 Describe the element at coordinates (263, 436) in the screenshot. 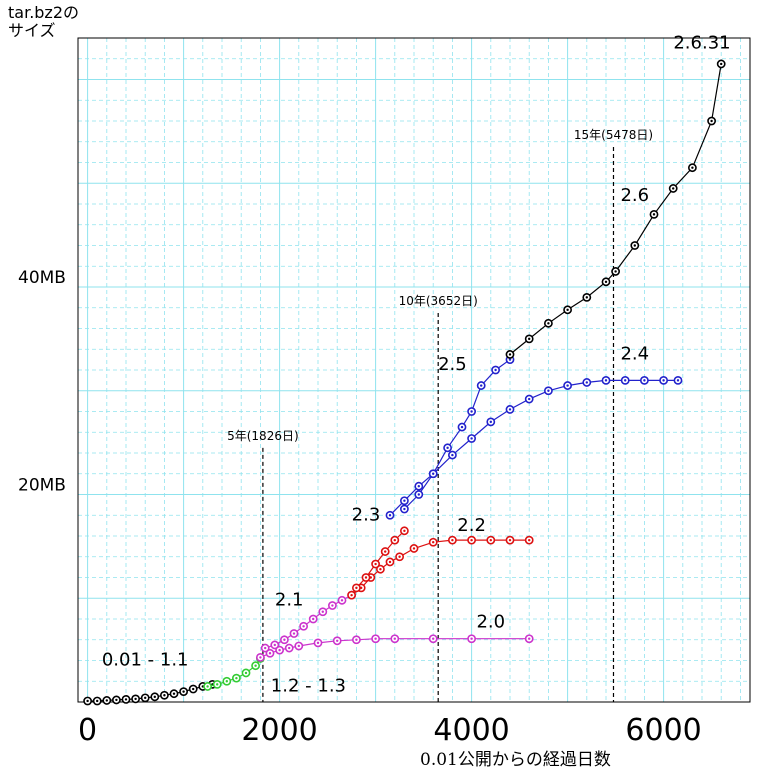

I see `milestone-label: 5年(1826日)` at that location.